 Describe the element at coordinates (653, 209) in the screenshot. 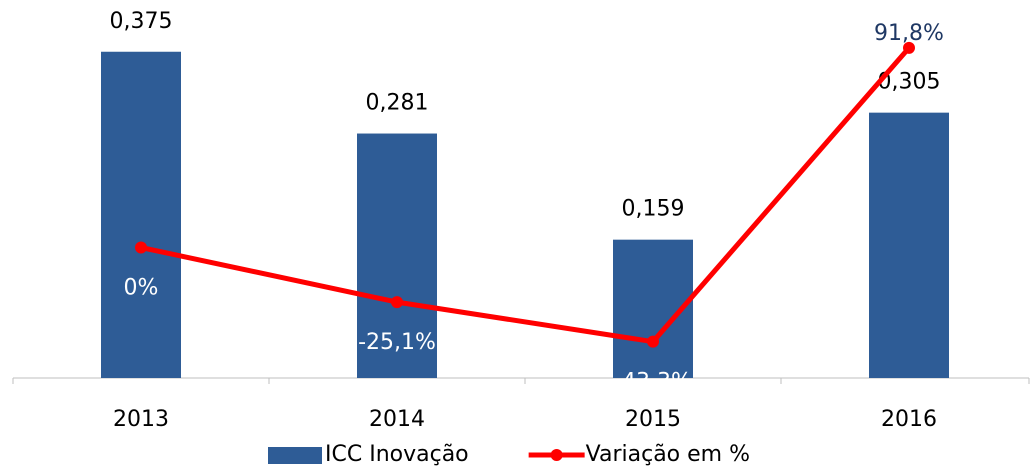

I see `data-label: 0,159` at that location.